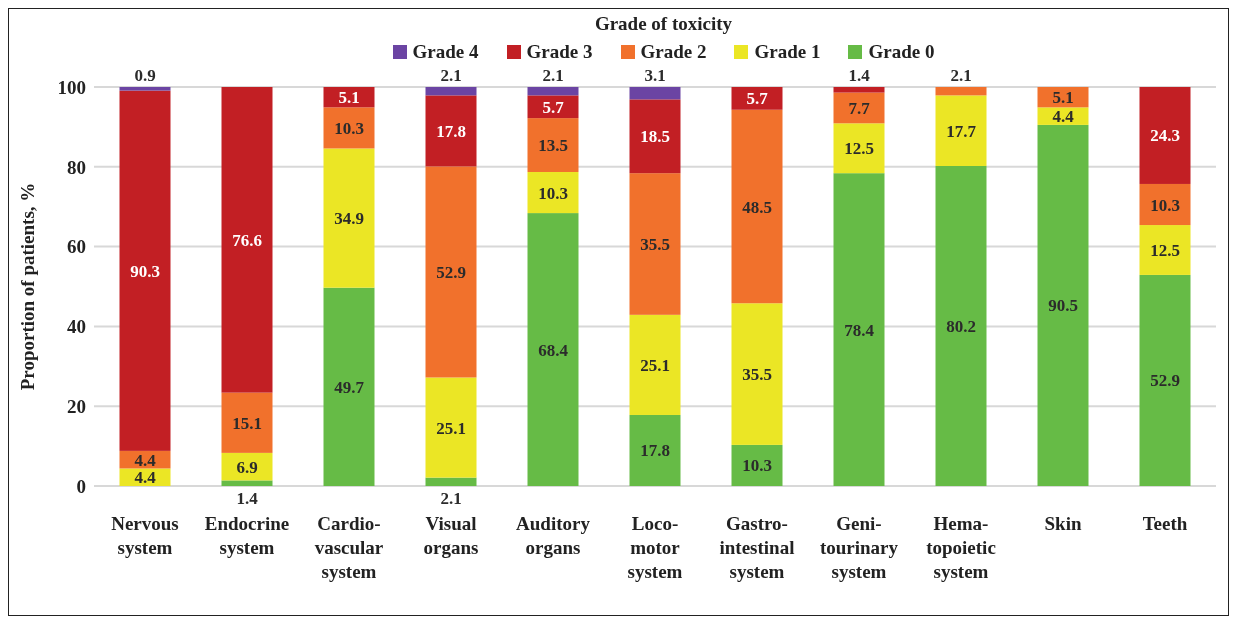  What do you see at coordinates (81, 486) in the screenshot?
I see `y-tick-label: 0` at bounding box center [81, 486].